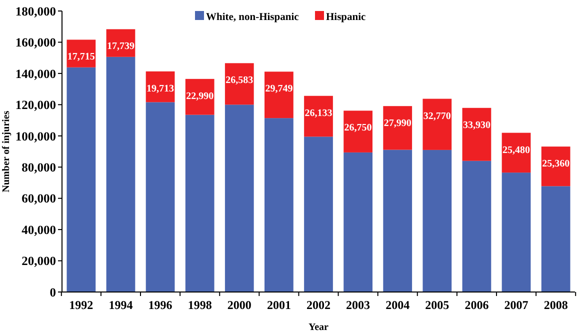 Image resolution: width=580 pixels, height=336 pixels. I want to click on data-label: 19,713, so click(160, 88).